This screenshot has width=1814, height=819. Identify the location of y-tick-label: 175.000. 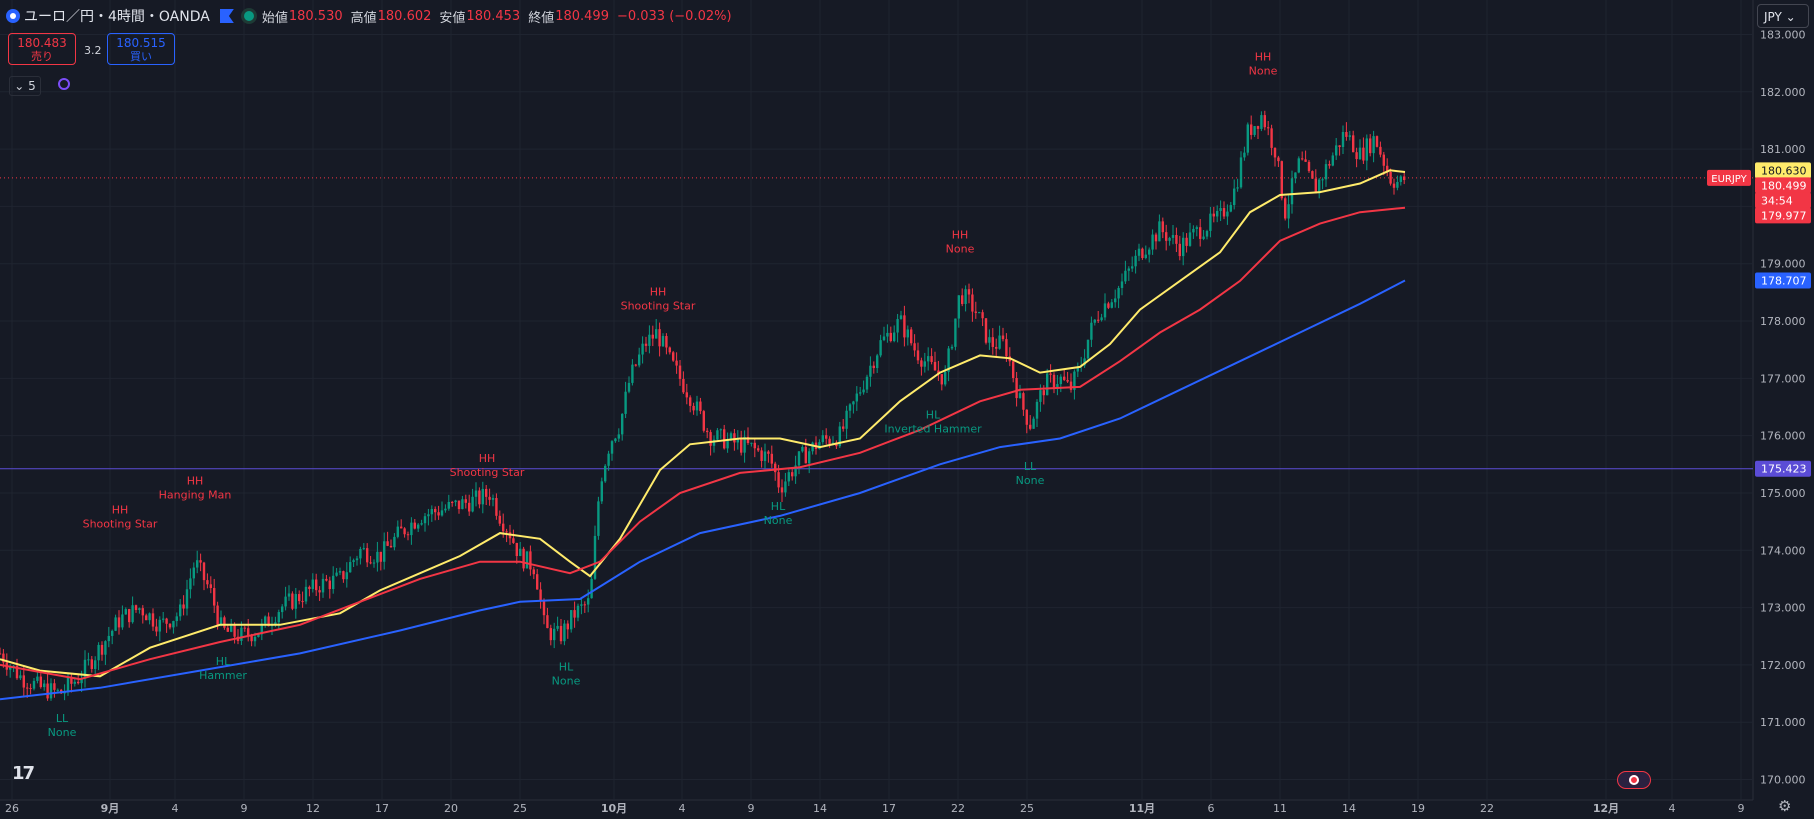
(1783, 493).